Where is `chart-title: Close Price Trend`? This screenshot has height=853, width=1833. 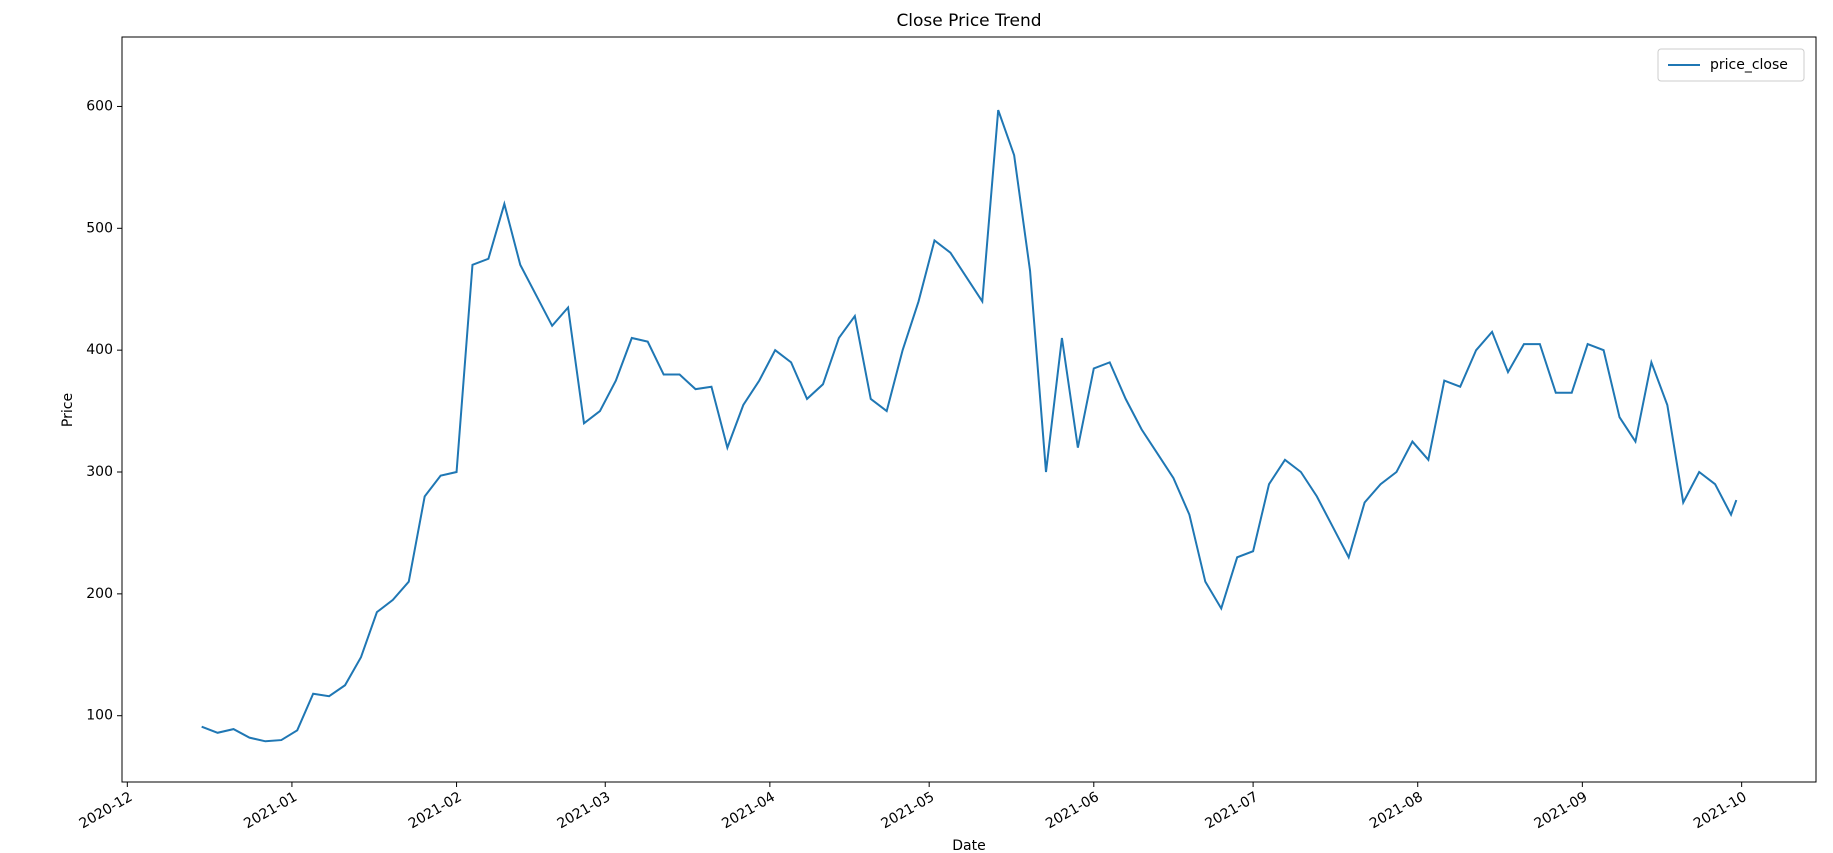 chart-title: Close Price Trend is located at coordinates (968, 21).